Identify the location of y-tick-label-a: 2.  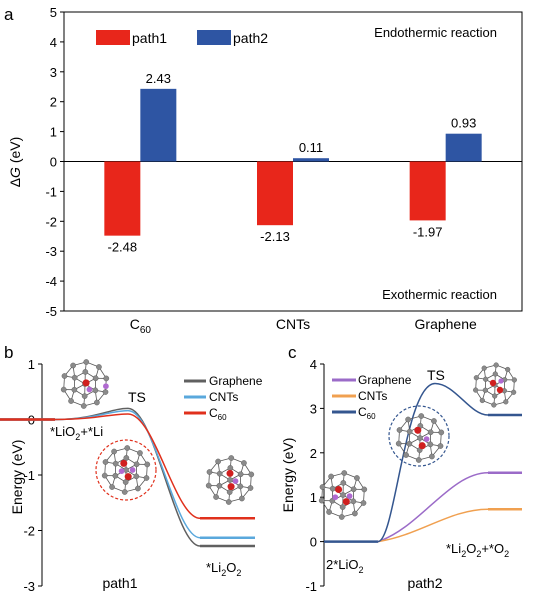
(53, 102).